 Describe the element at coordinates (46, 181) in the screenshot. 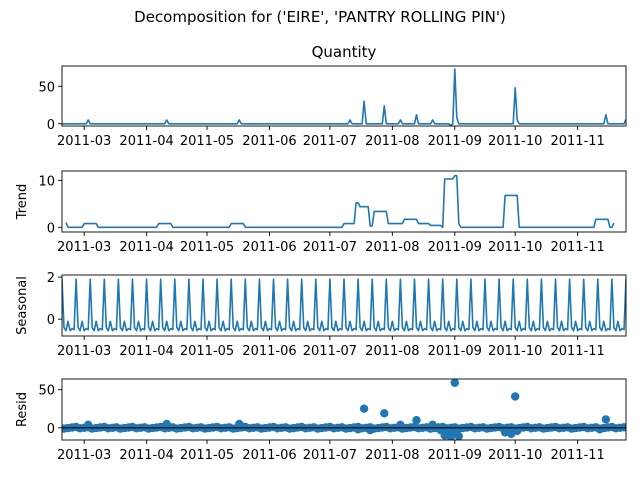

I see `y-tick-label: 10` at that location.